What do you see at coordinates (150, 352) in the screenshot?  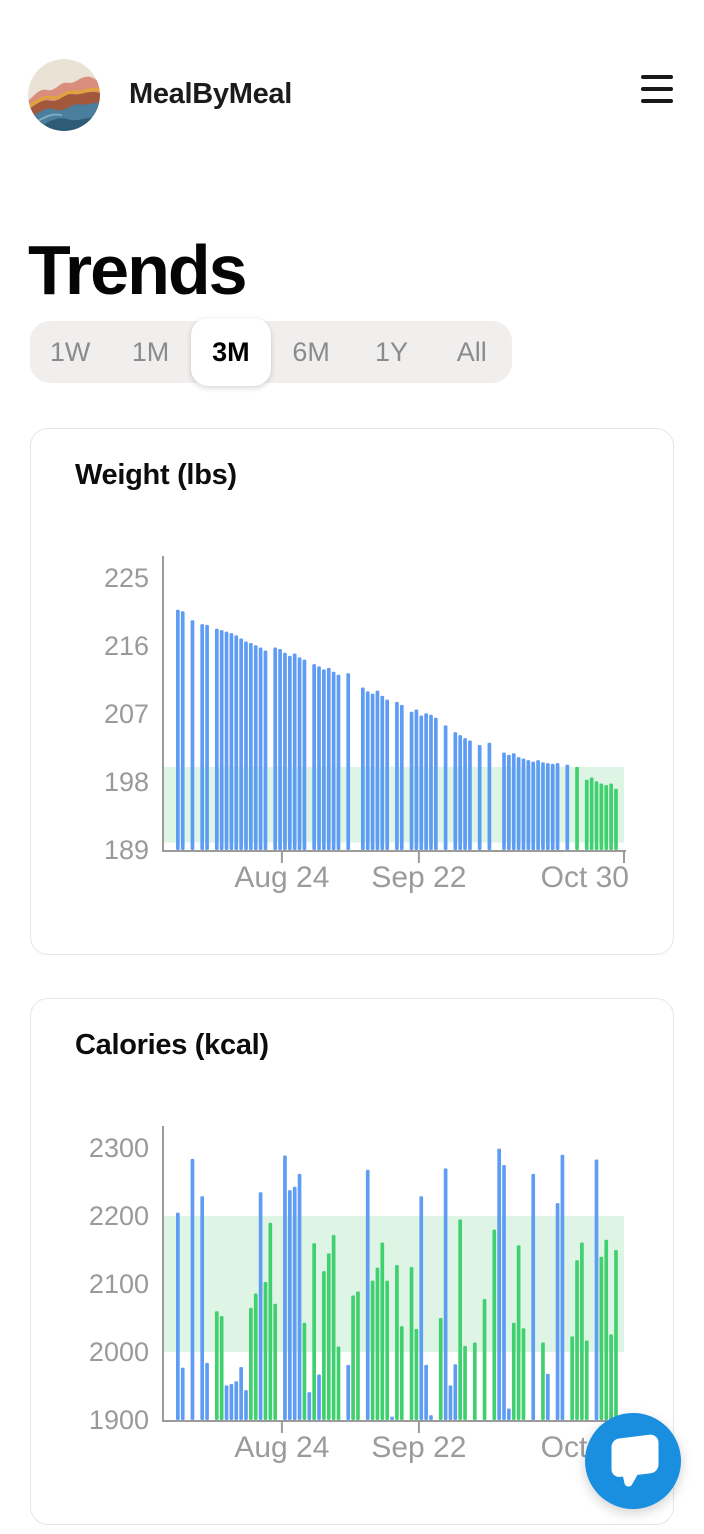 I see `range-option-1m: 1M` at bounding box center [150, 352].